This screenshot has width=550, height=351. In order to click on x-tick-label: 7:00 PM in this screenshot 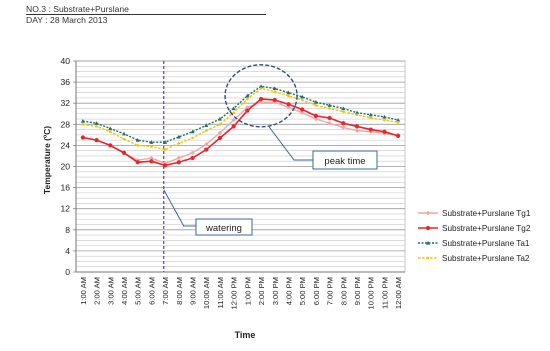, I will do `click(330, 291)`.